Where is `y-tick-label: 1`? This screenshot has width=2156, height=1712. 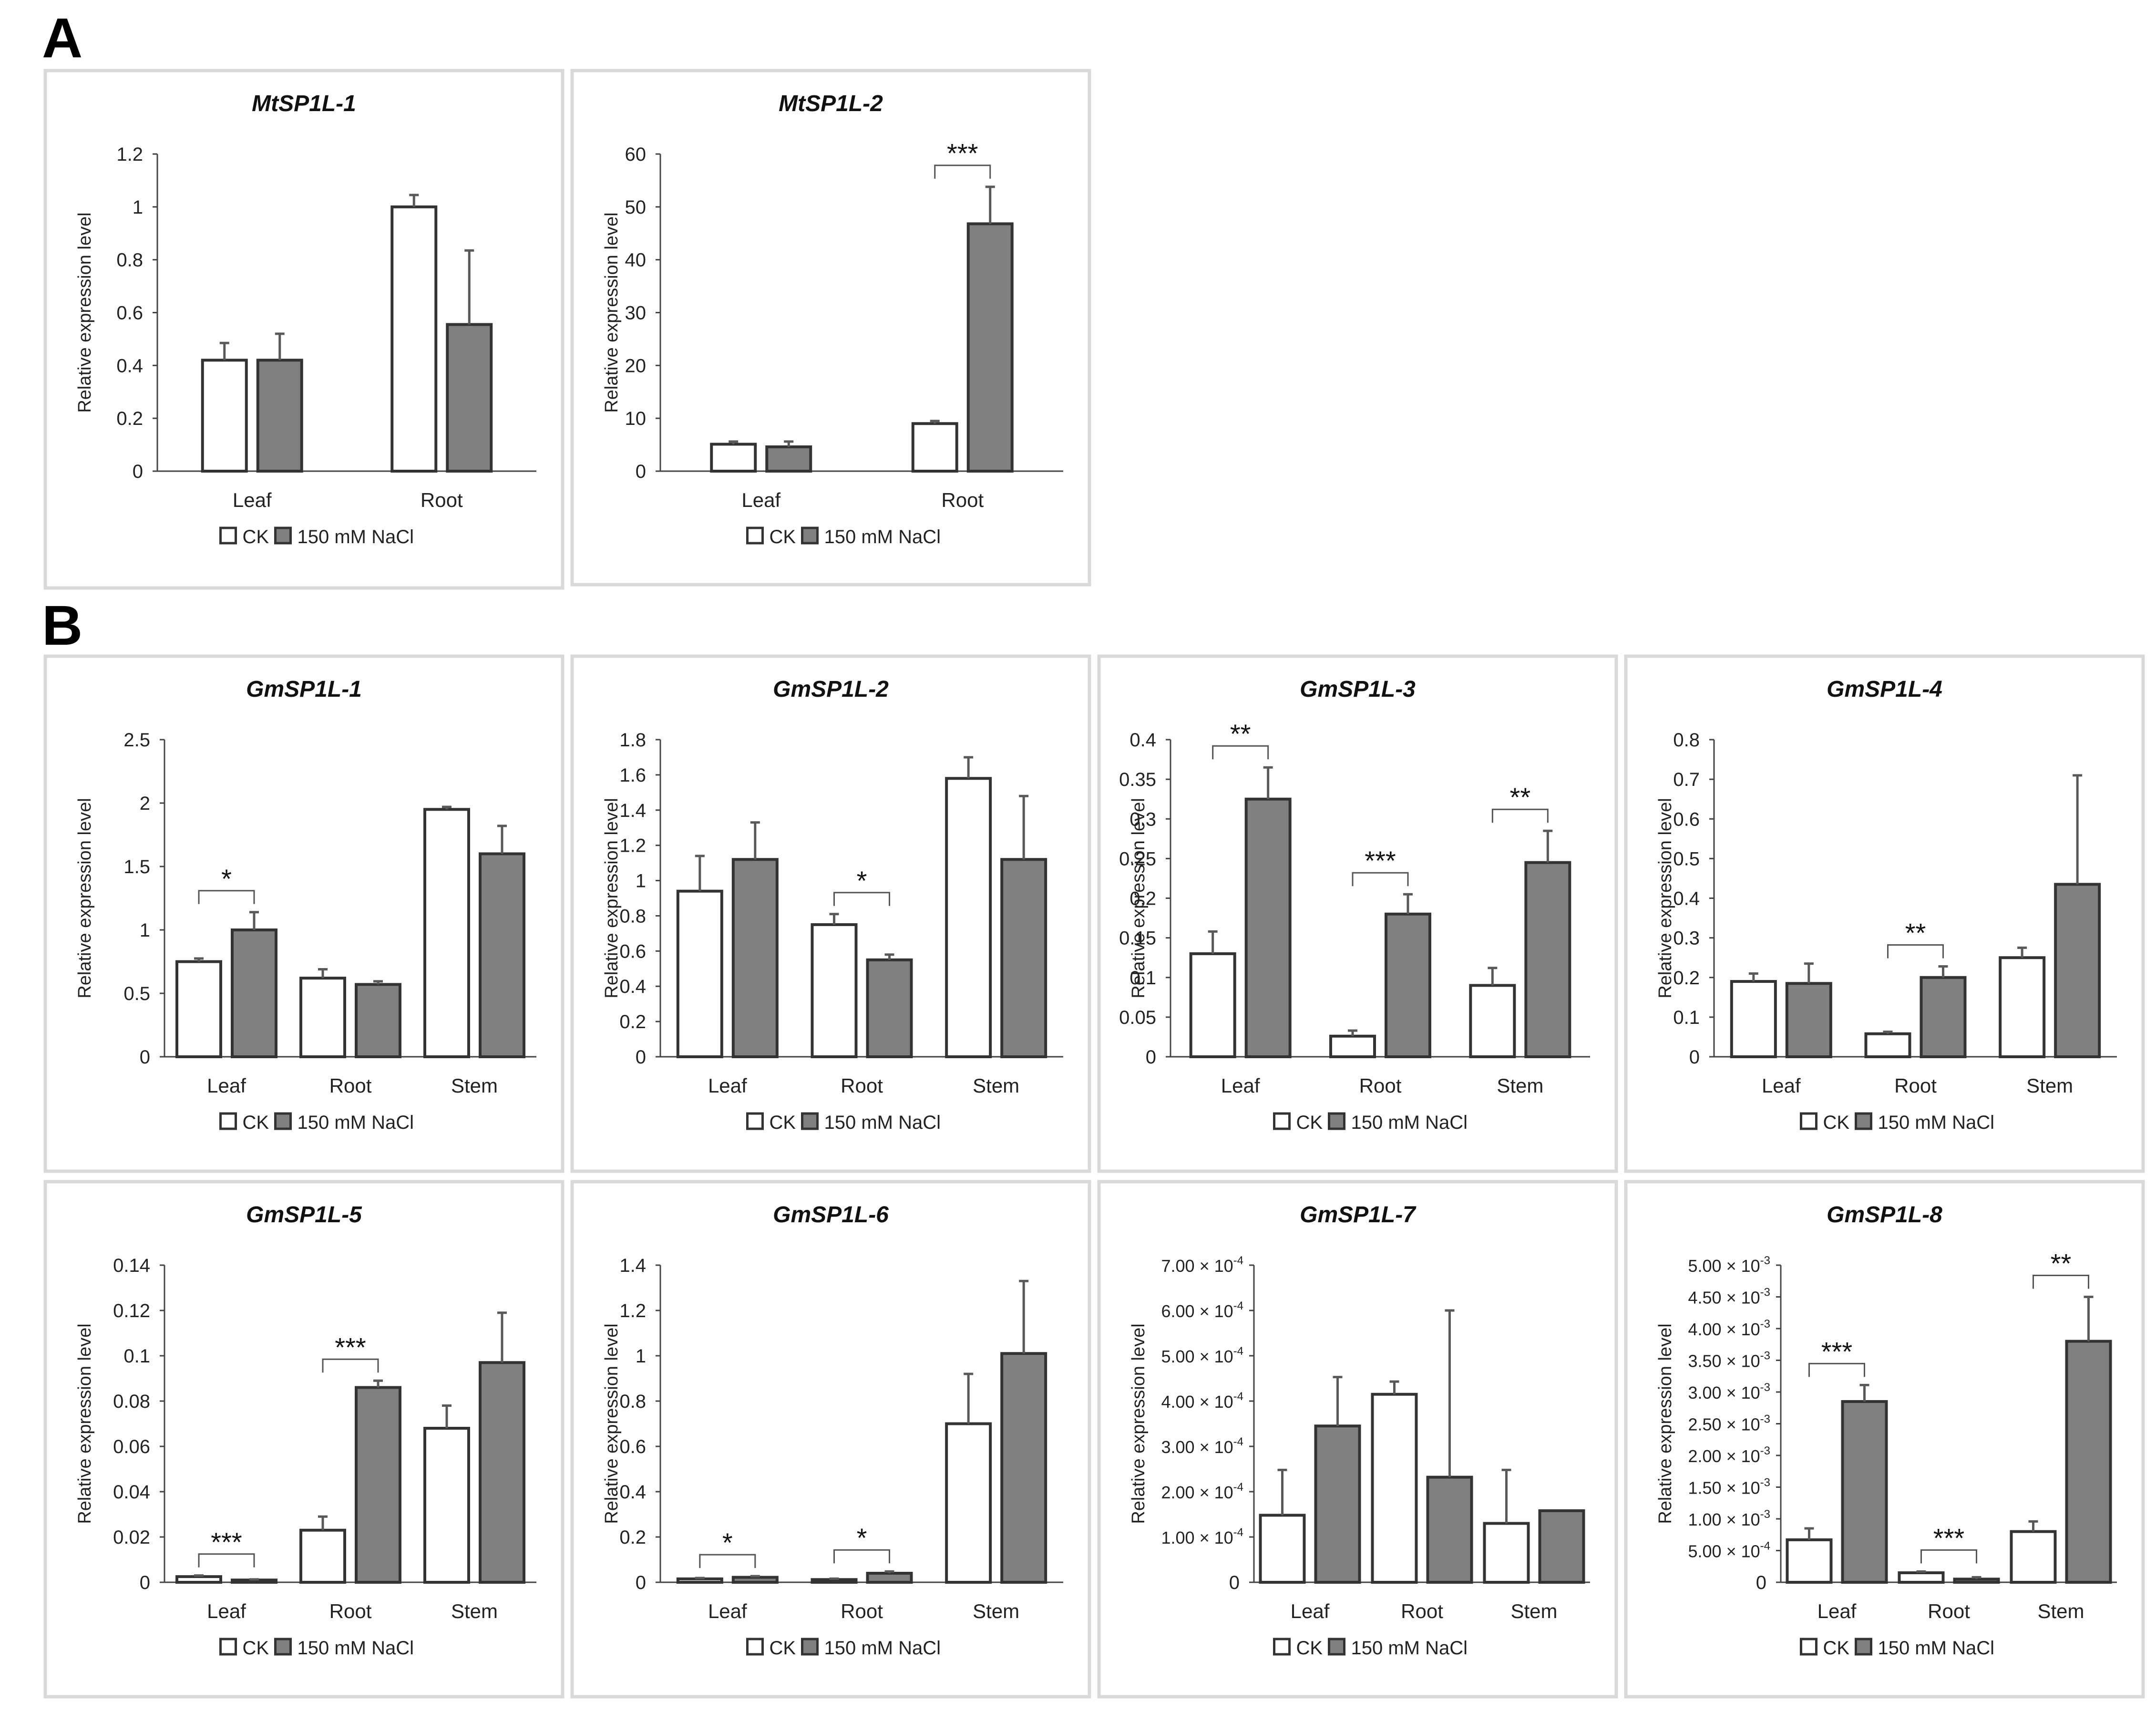 y-tick-label: 1 is located at coordinates (641, 881).